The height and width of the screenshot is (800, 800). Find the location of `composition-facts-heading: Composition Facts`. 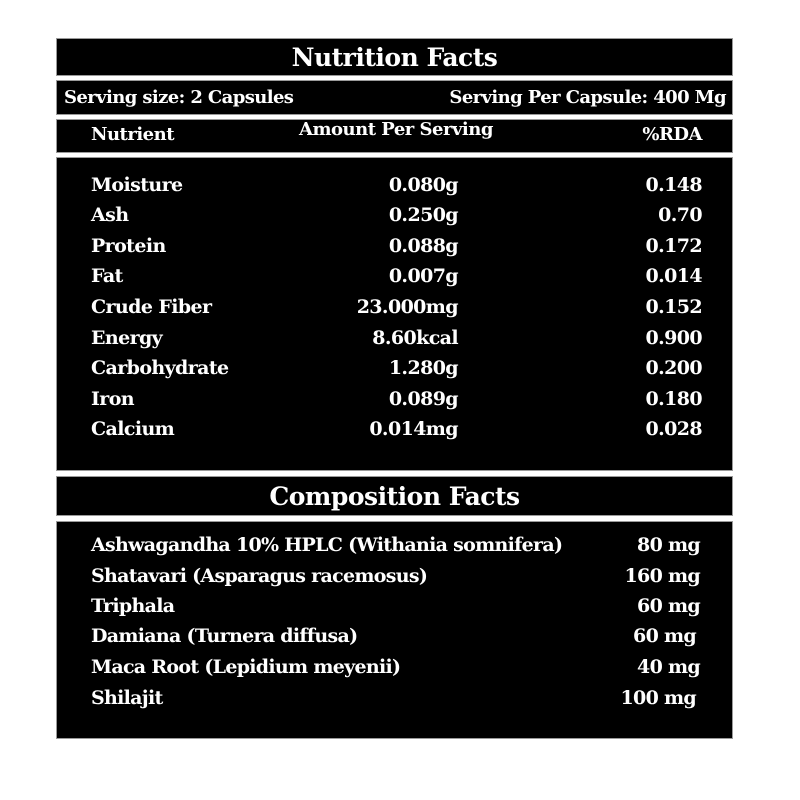

composition-facts-heading: Composition Facts is located at coordinates (394, 496).